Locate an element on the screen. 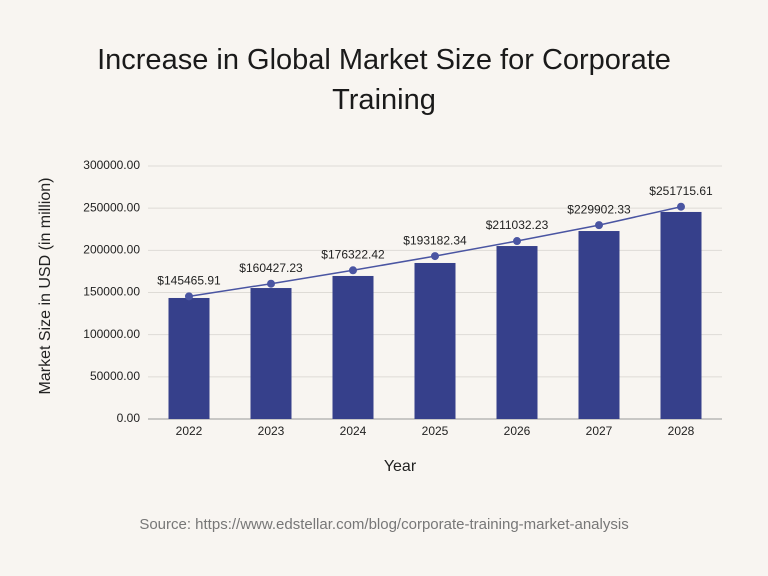 Image resolution: width=768 pixels, height=576 pixels. x-axis-label: Year is located at coordinates (400, 466).